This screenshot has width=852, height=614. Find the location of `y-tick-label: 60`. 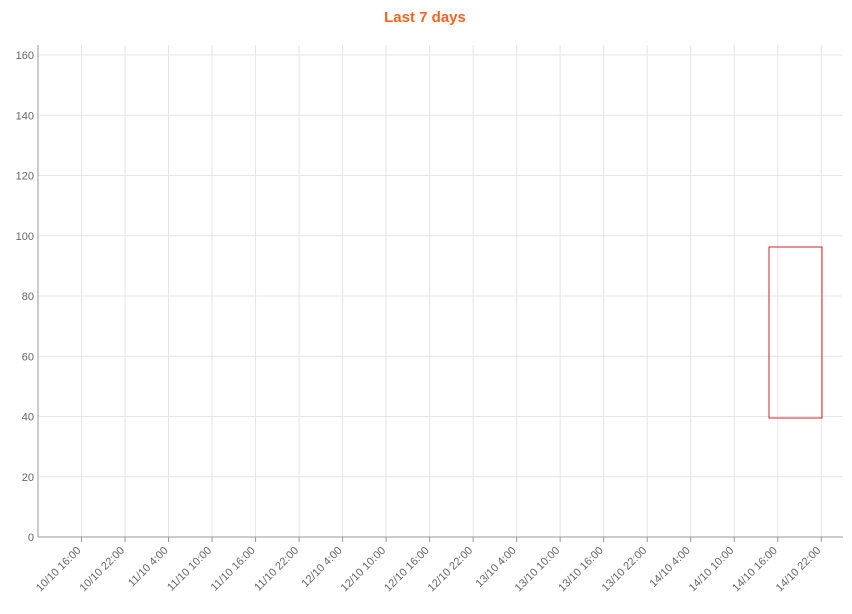

y-tick-label: 60 is located at coordinates (28, 357).